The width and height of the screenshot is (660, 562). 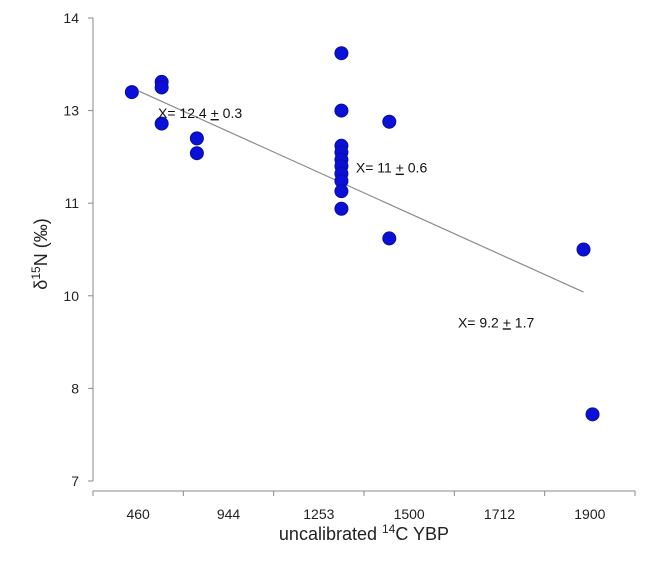 I want to click on annotation-text-part: 1.7, so click(x=523, y=322).